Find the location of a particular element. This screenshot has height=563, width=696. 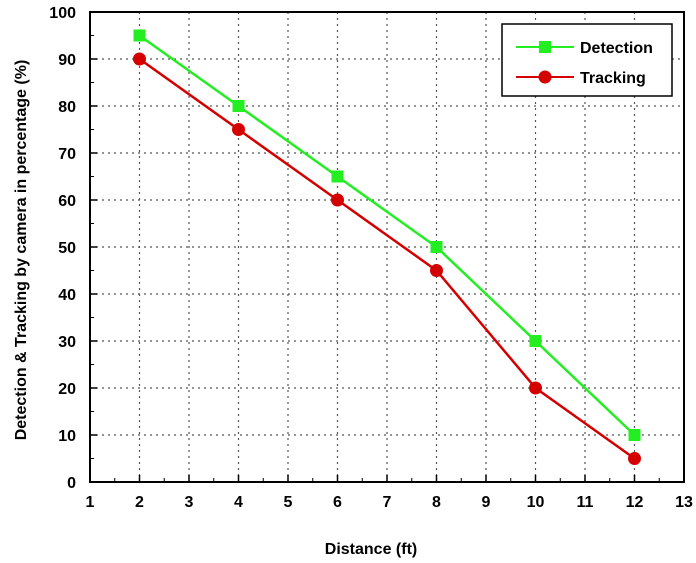

x-tick-label: 6 is located at coordinates (337, 502).